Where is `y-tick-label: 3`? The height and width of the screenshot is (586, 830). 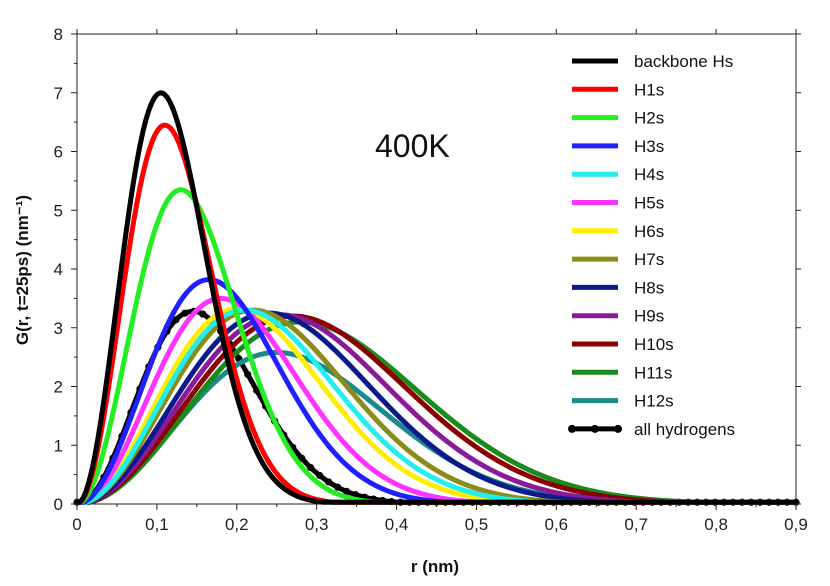
y-tick-label: 3 is located at coordinates (58, 328).